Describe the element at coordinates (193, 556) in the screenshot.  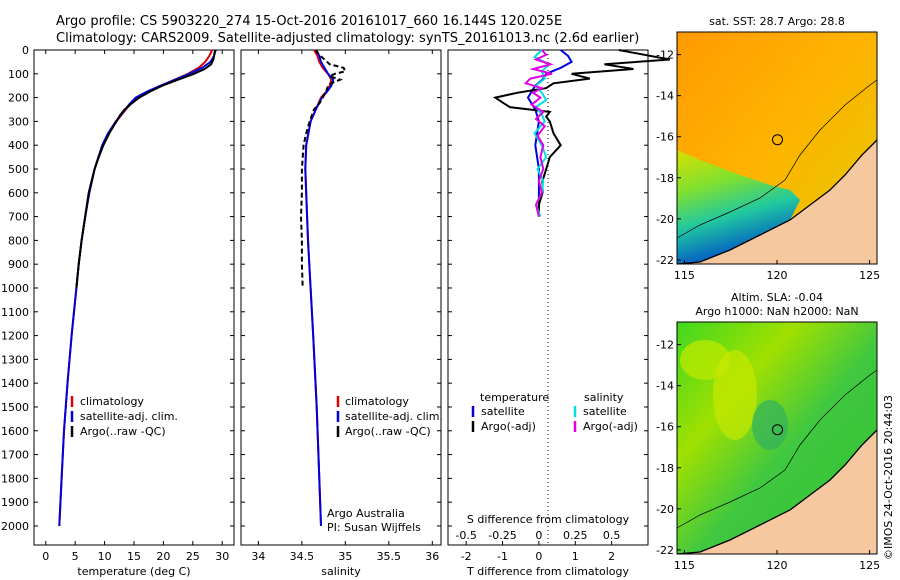
I see `x-tick-label: 25` at that location.